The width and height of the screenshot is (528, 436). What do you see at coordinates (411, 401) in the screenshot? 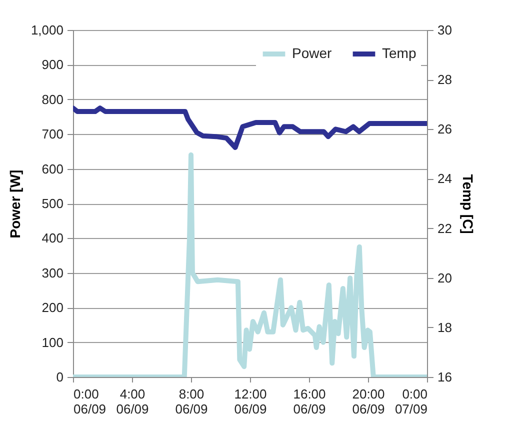
I see `x-tick-label: 0:00 07/09` at bounding box center [411, 401].